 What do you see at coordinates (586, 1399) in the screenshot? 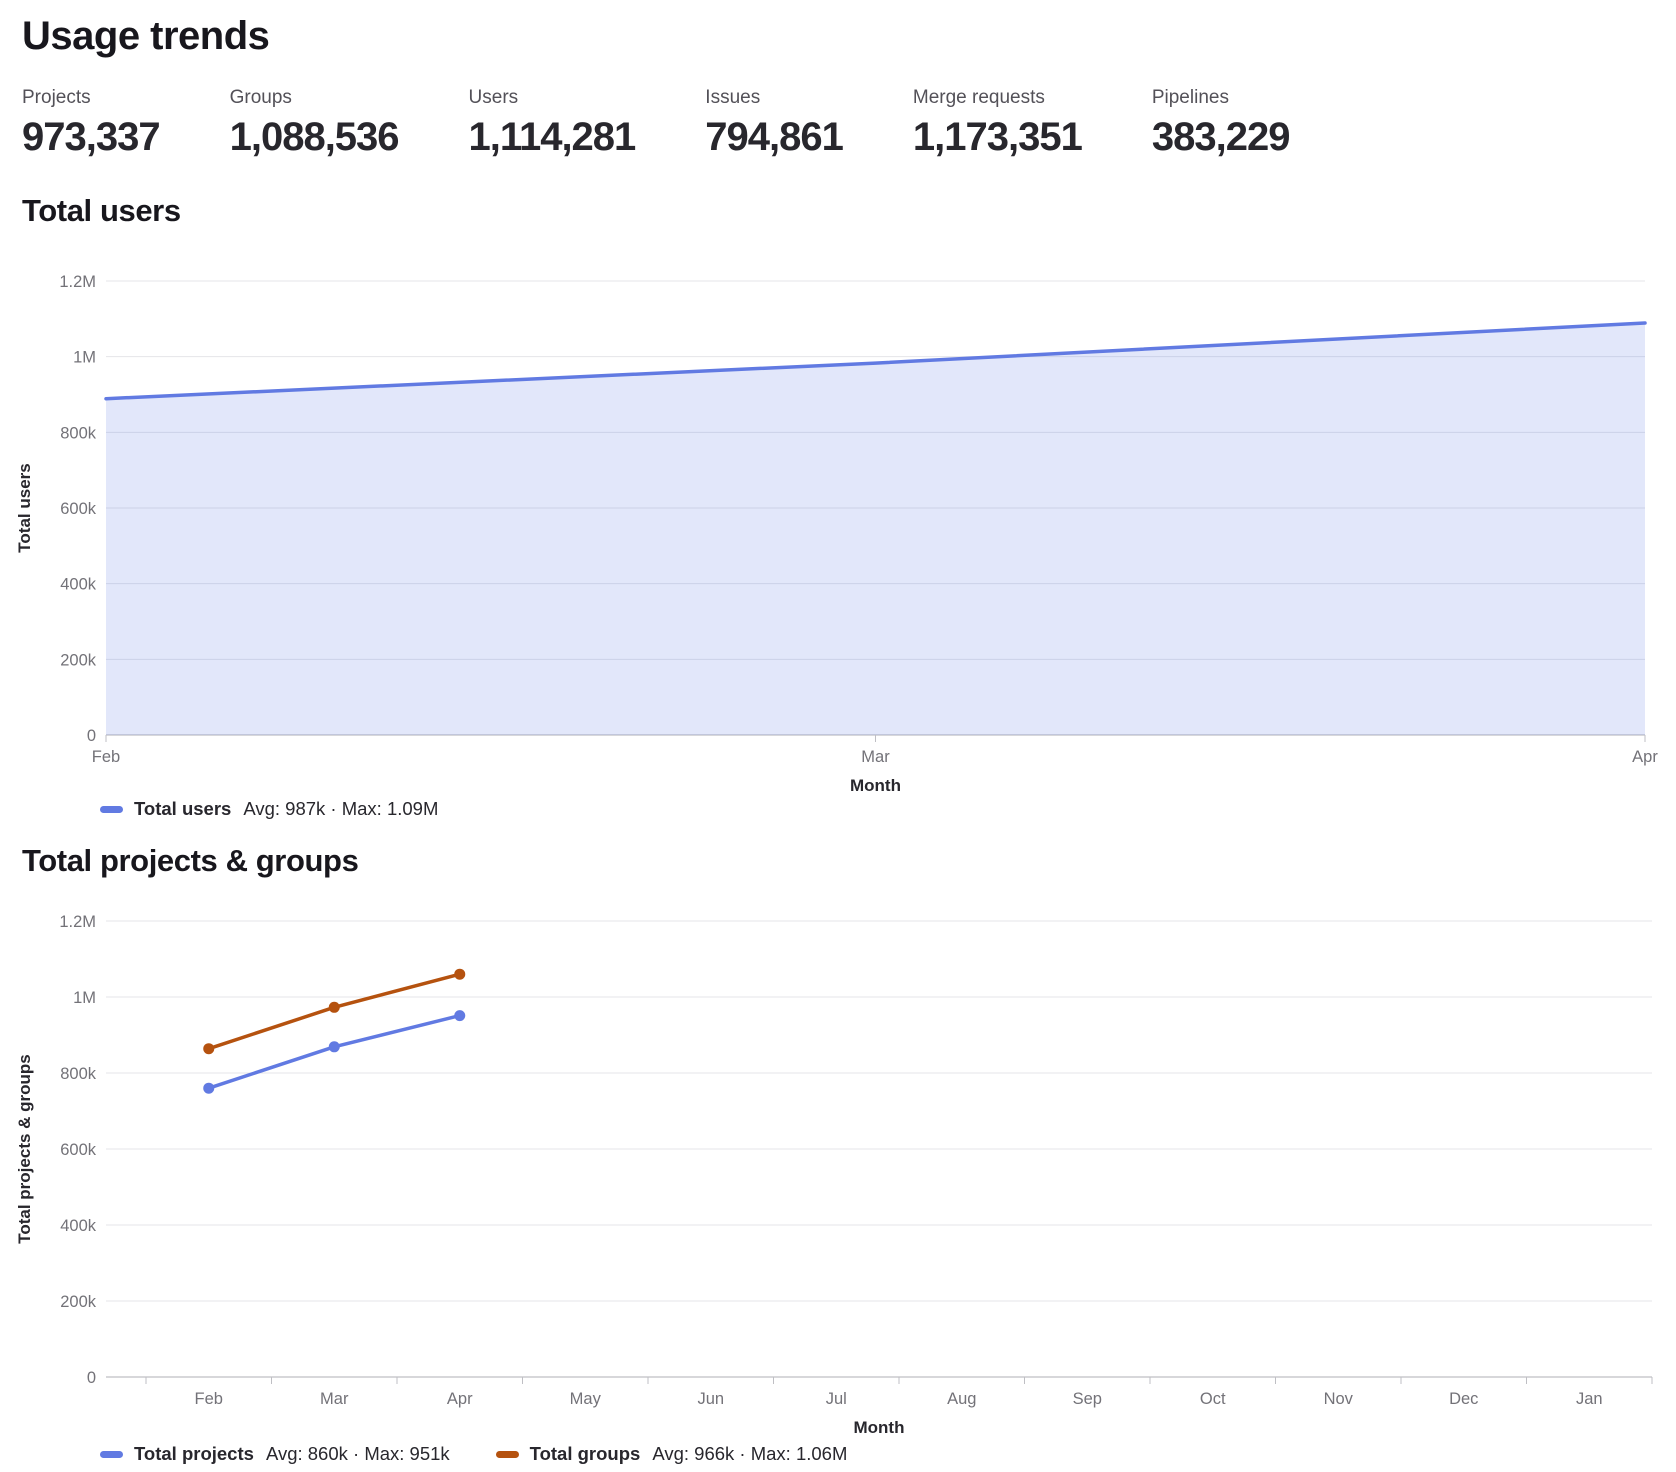
I see `svg-text: May` at bounding box center [586, 1399].